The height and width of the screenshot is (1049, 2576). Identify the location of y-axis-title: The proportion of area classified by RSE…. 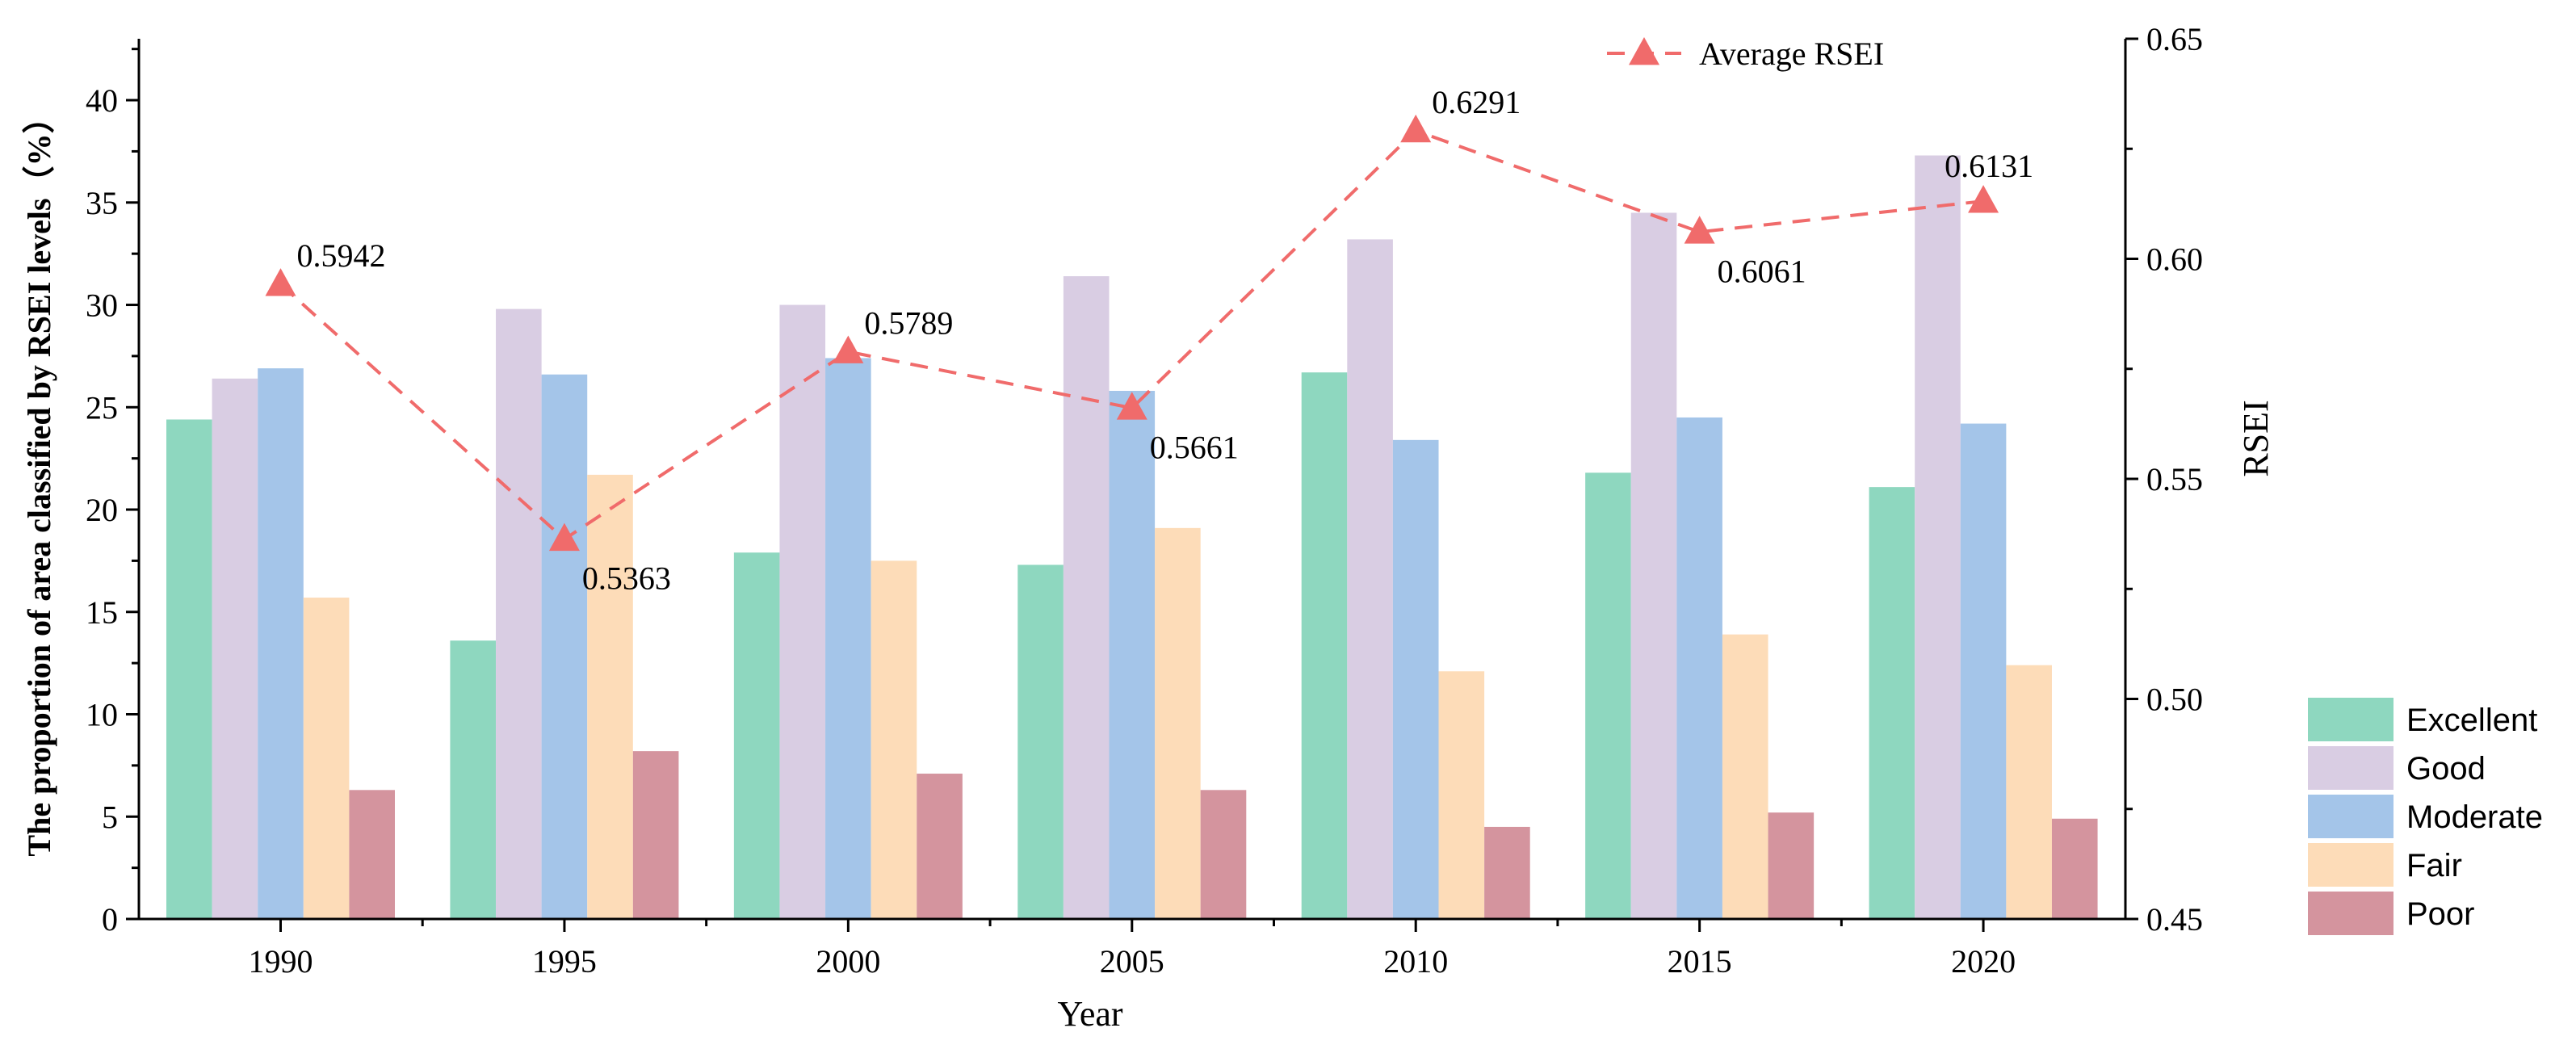
(39, 478).